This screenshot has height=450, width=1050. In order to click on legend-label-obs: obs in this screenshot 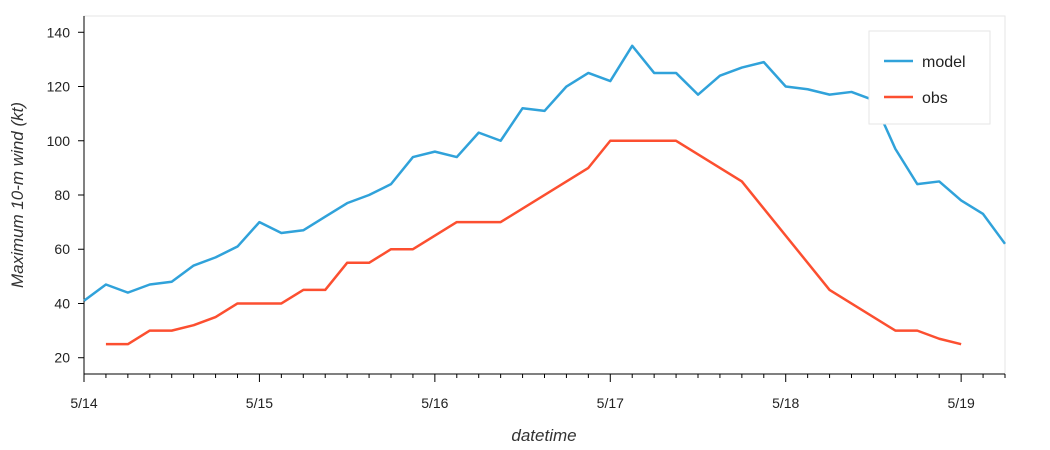, I will do `click(935, 98)`.